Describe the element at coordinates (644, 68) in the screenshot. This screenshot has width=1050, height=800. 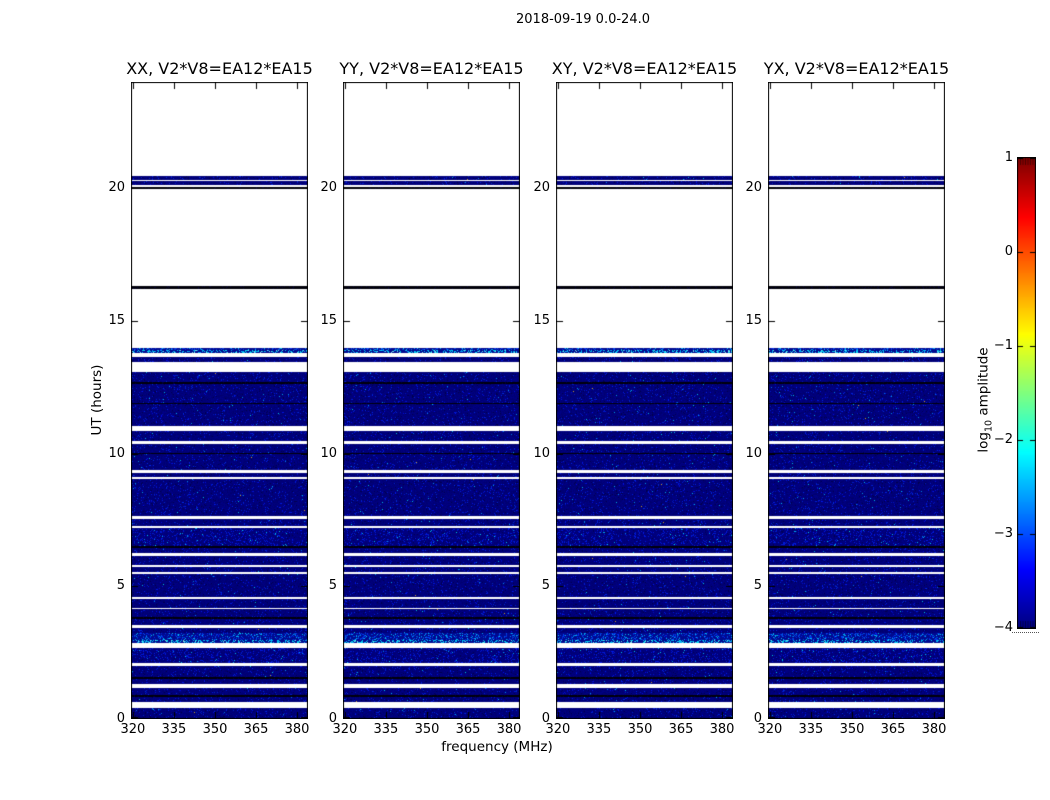
I see `panel-title-xy: XY, V2*V8=EA12*EA15` at that location.